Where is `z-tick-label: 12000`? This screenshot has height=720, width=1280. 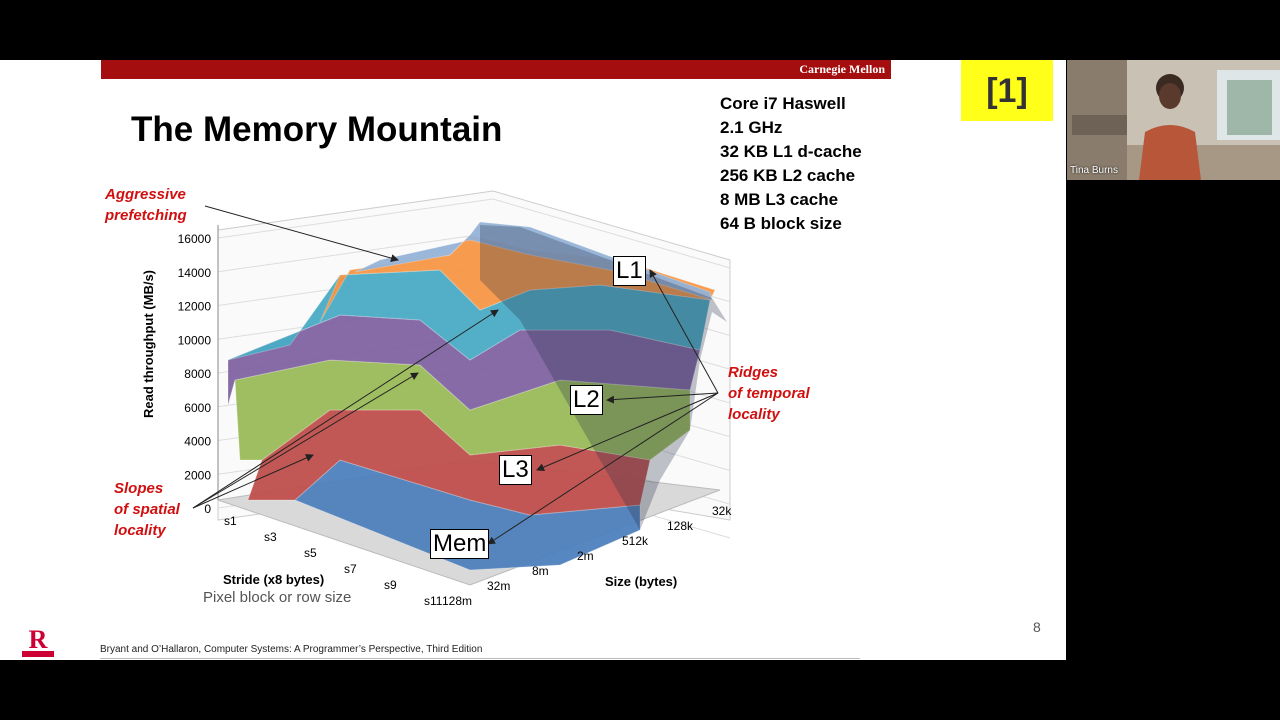 z-tick-label: 12000 is located at coordinates (195, 307).